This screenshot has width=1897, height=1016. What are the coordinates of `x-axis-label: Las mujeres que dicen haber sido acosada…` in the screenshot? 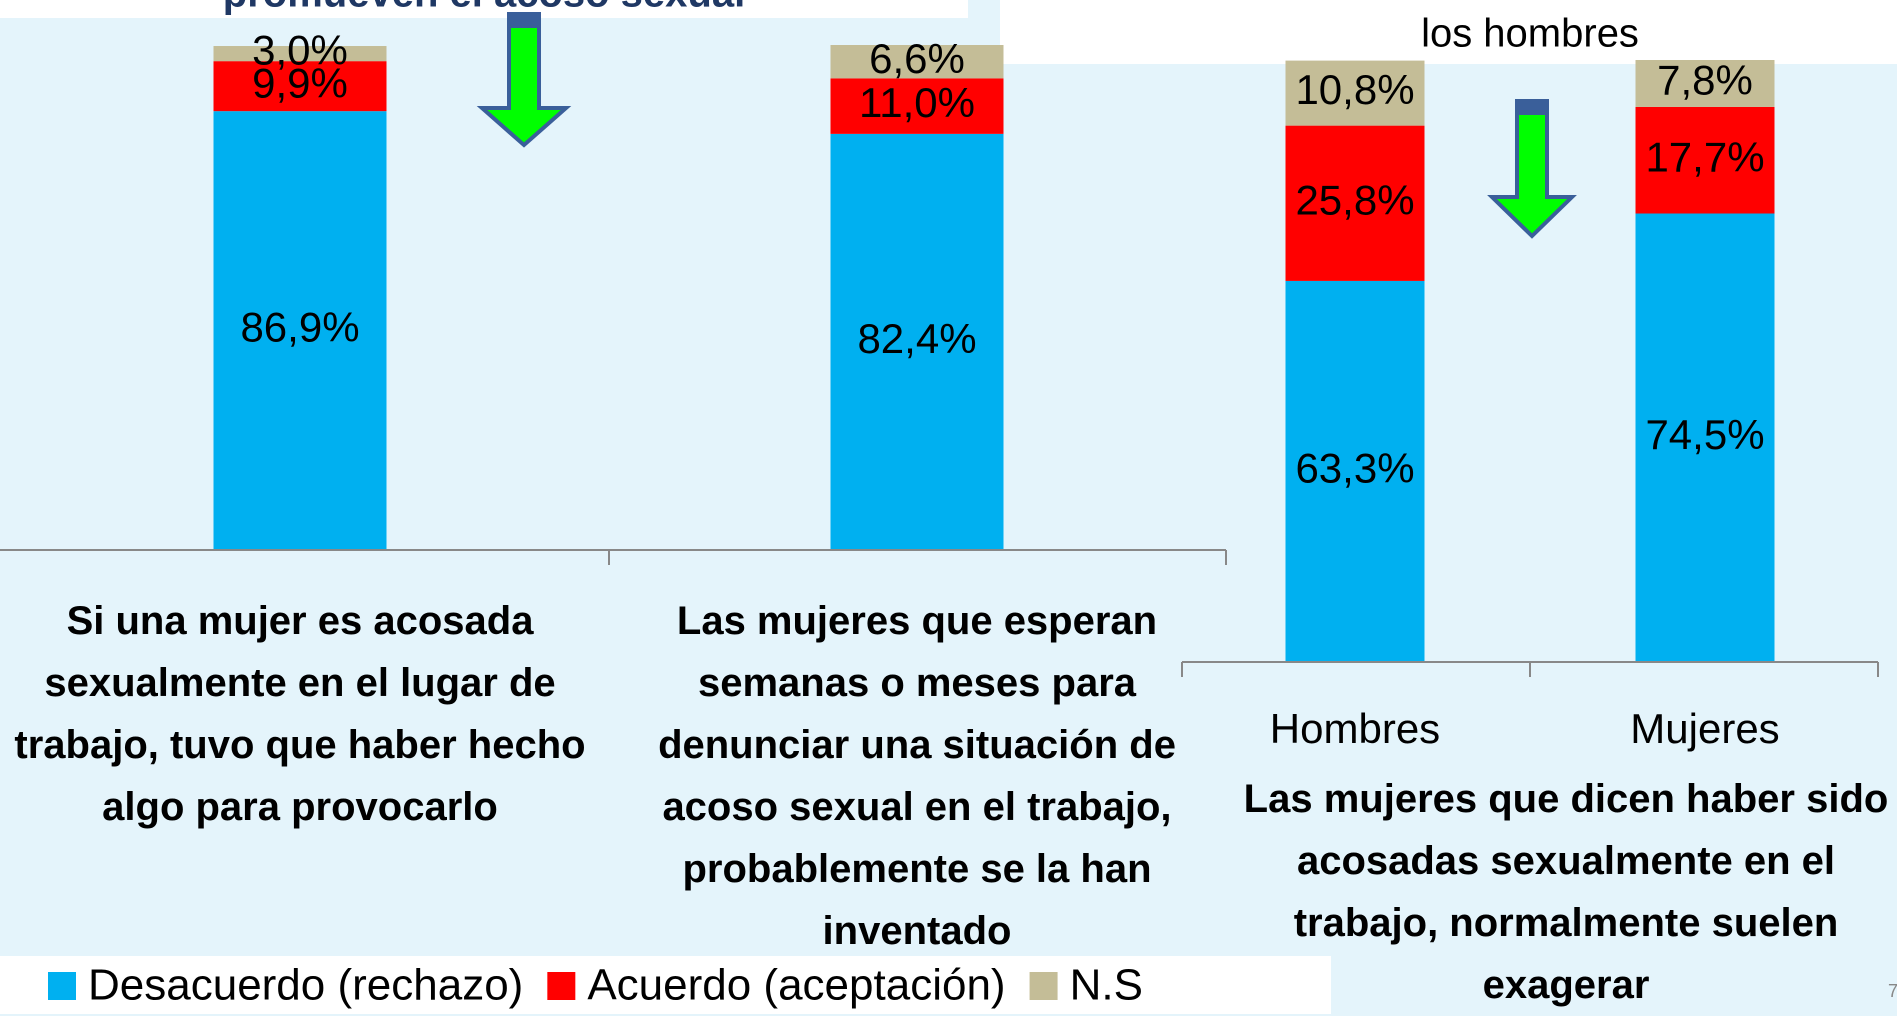 It's located at (1566, 892).